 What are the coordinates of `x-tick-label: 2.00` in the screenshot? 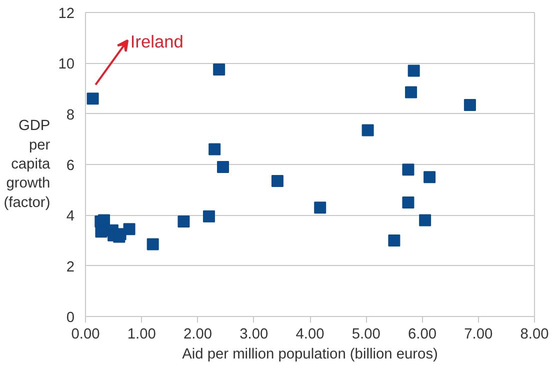 It's located at (197, 334).